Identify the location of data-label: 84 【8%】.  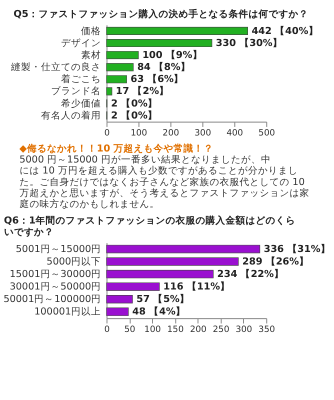
(163, 67).